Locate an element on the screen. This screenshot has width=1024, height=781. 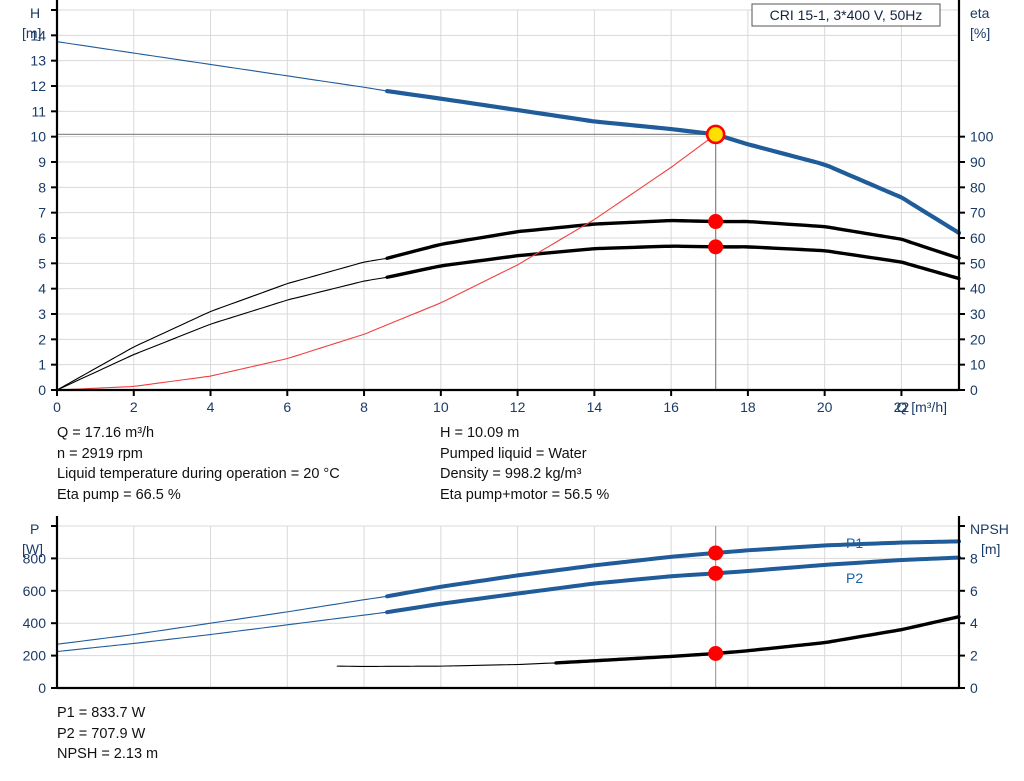
tick-label-q-8: 8 is located at coordinates (364, 407).